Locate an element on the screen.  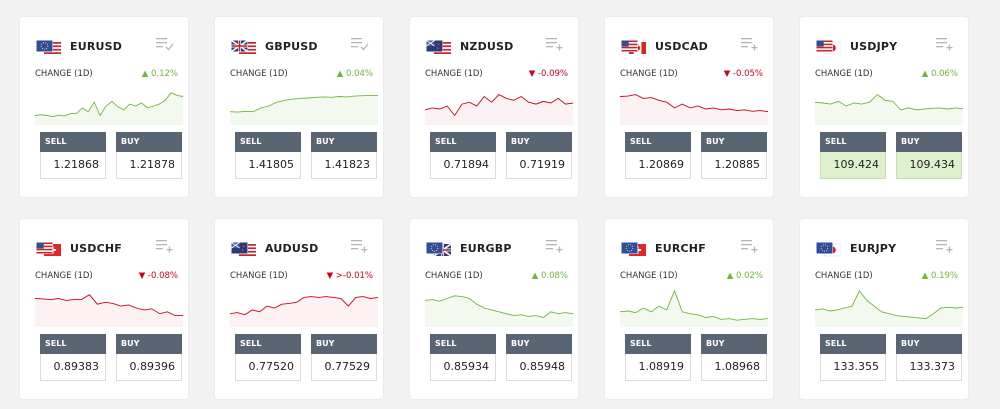
buy-price: 0.77529 is located at coordinates (344, 367).